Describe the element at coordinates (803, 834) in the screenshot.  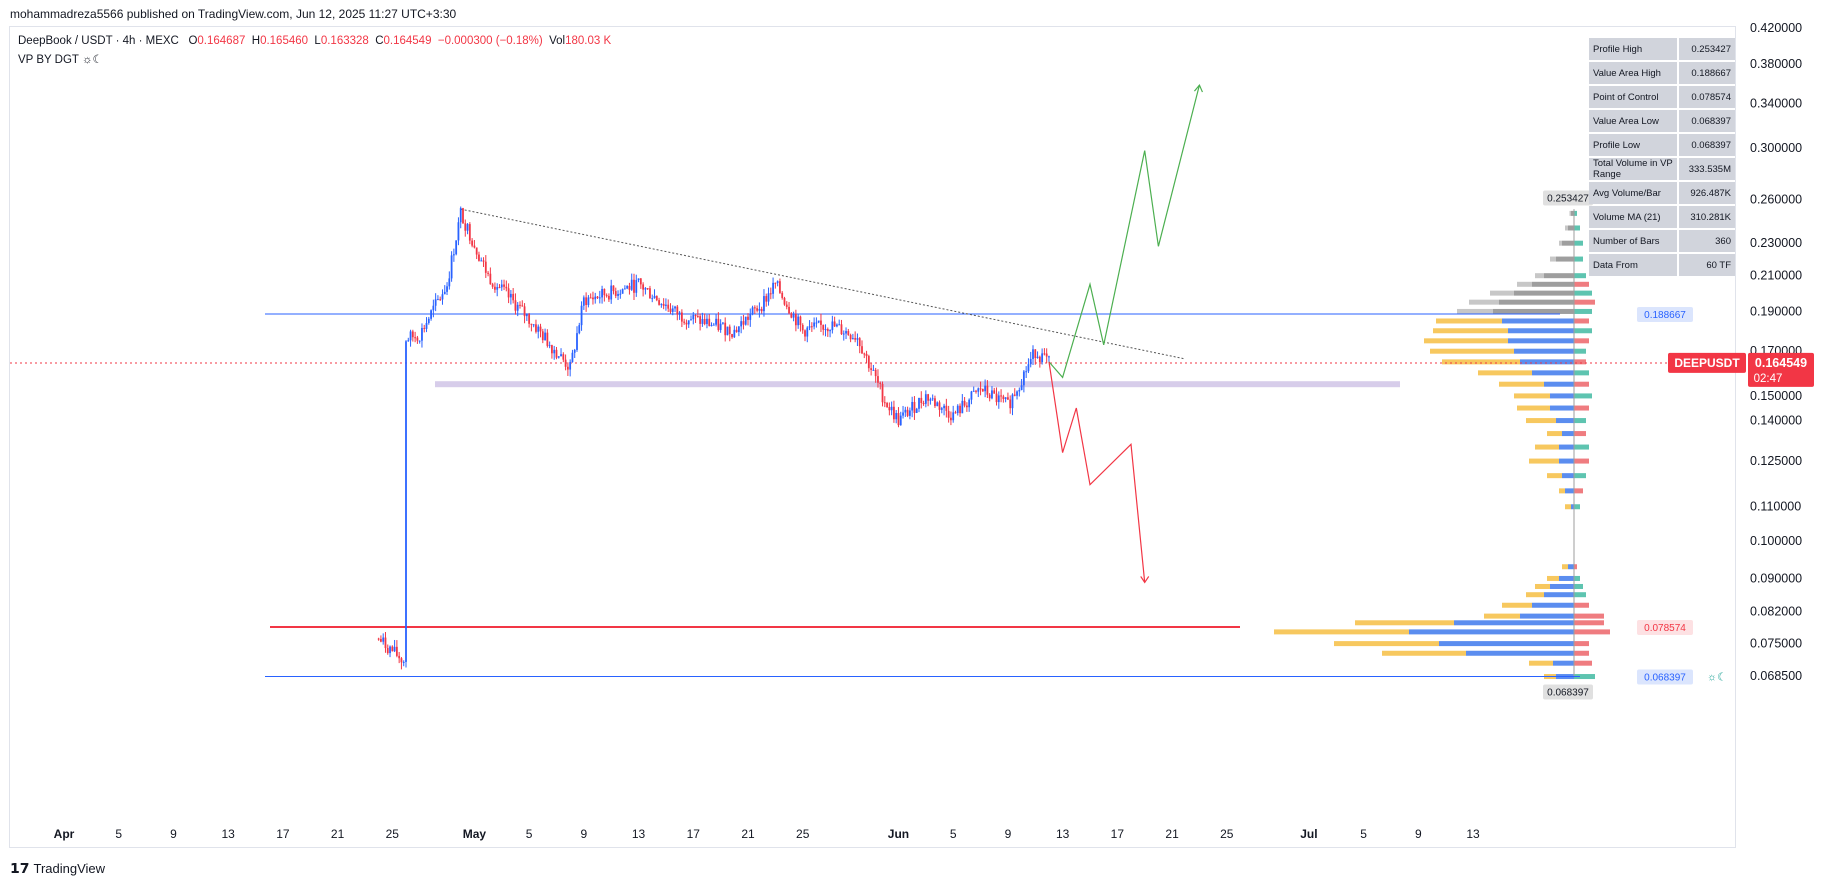
I see `x-tick-label: 25` at that location.